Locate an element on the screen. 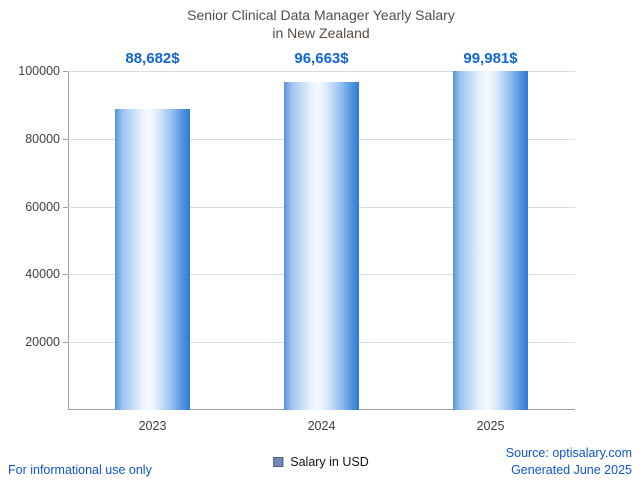  bar-value-label: 88,682$ is located at coordinates (152, 58).